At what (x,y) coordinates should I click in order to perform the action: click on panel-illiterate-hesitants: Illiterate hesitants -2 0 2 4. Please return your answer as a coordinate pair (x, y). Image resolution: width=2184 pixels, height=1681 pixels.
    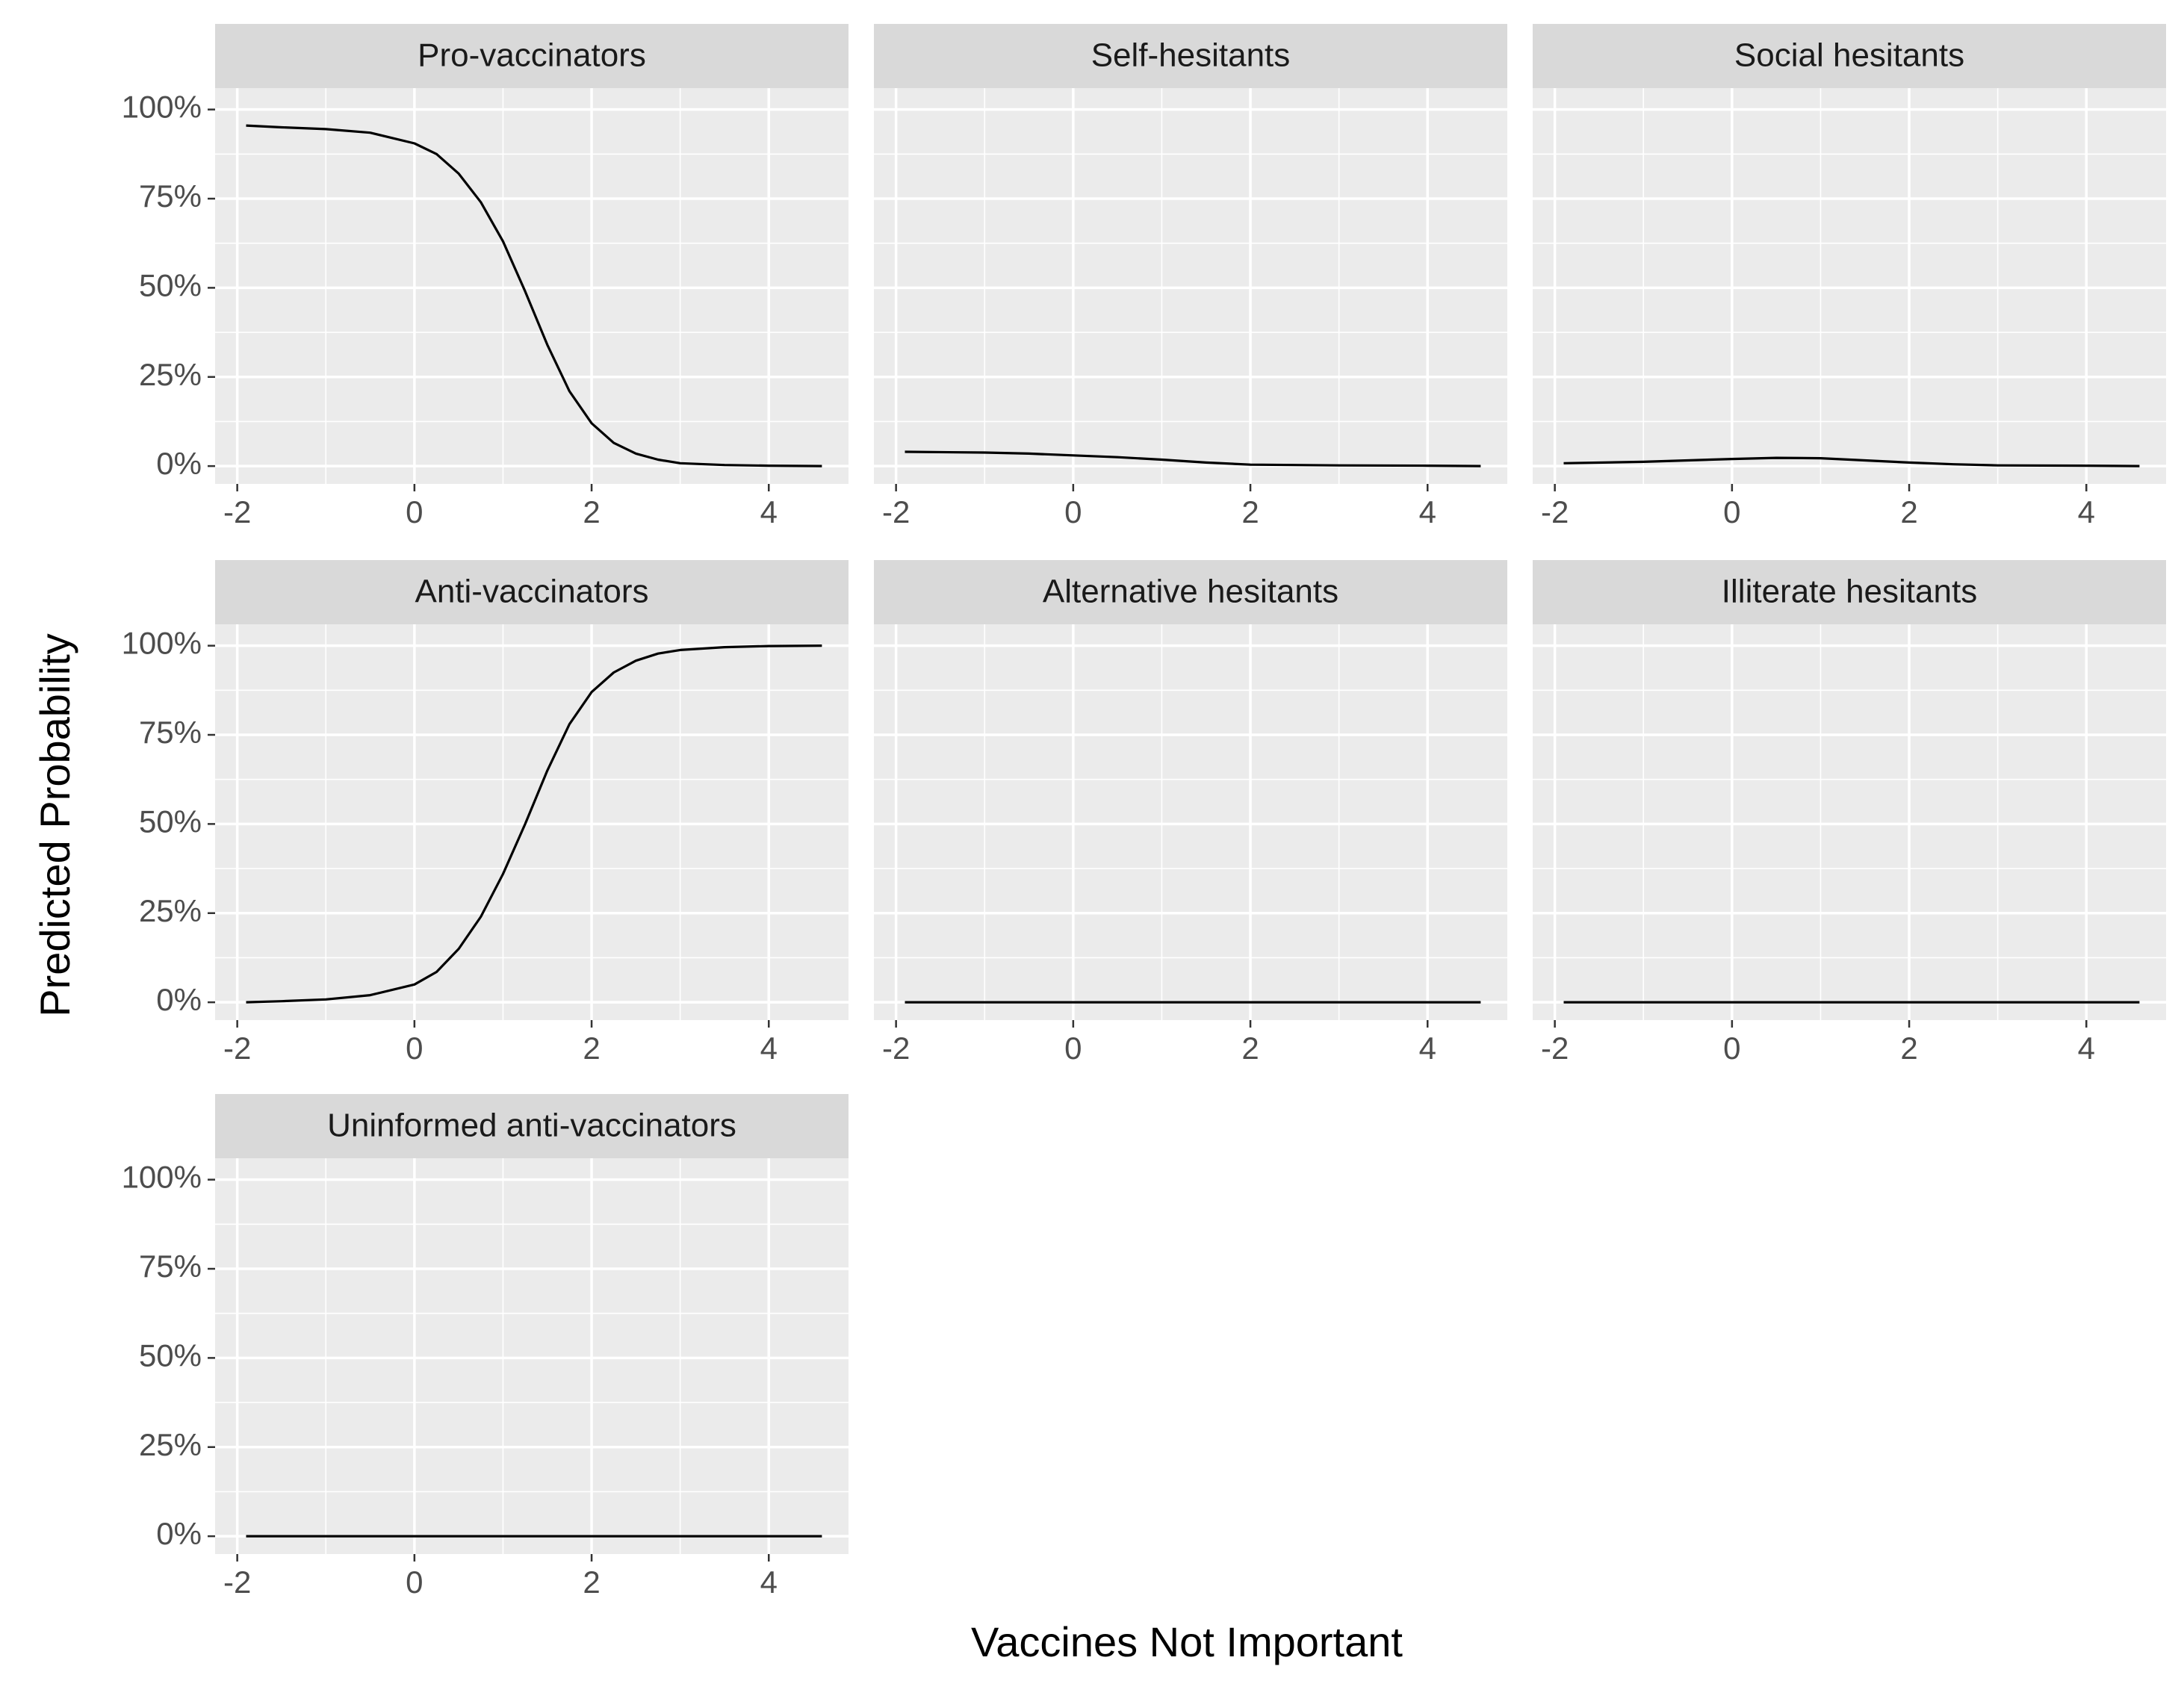
    Looking at the image, I should click on (1849, 813).